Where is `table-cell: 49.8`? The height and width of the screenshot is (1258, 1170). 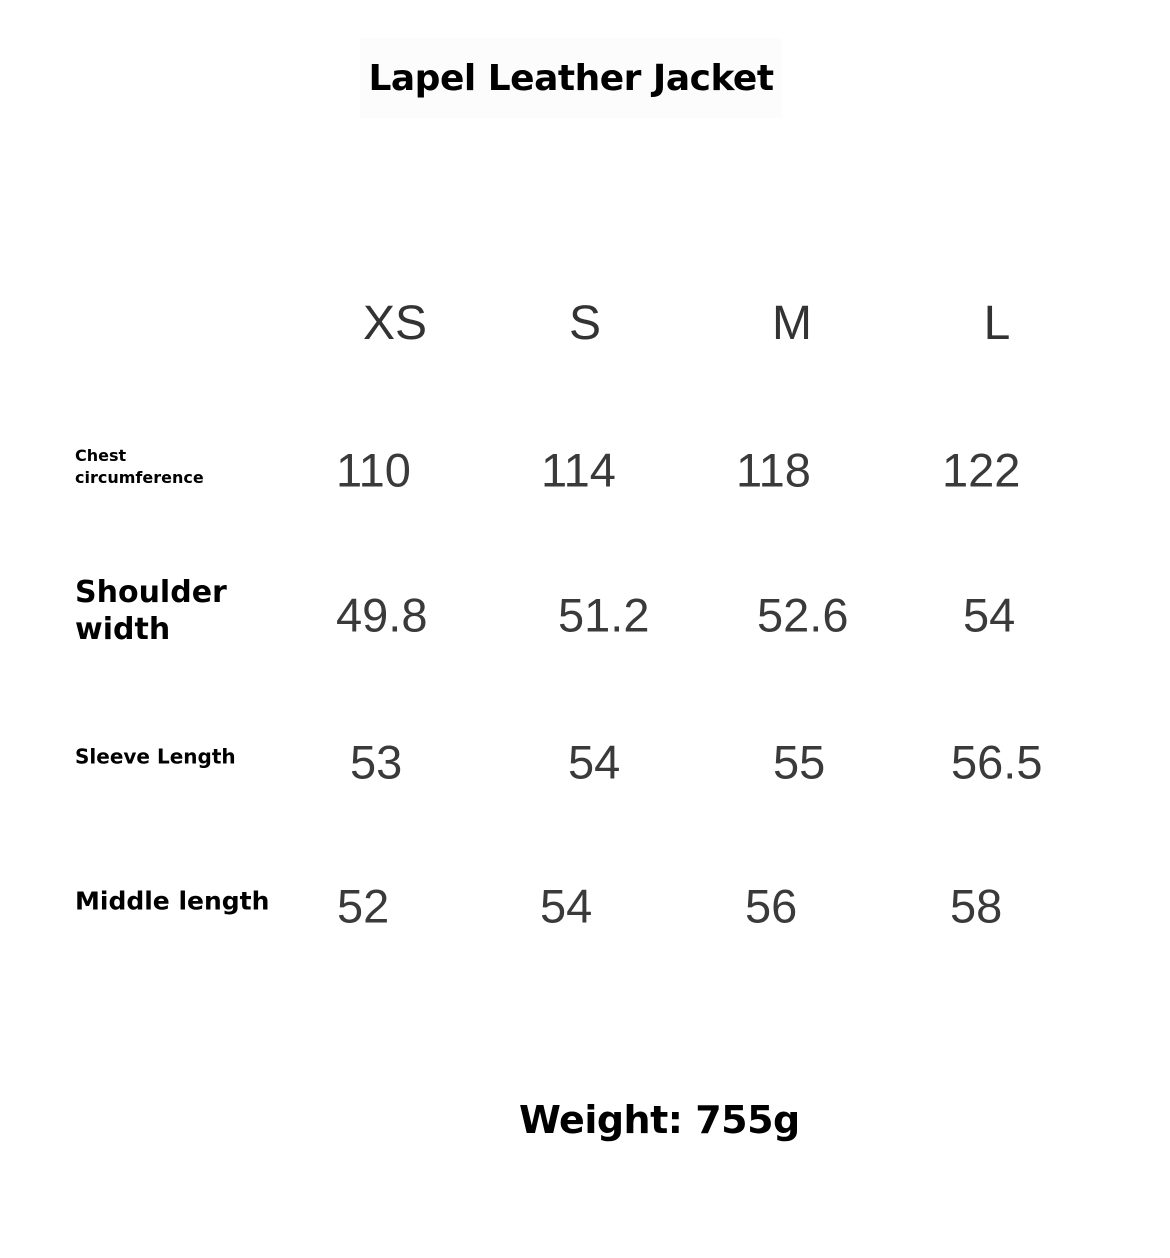 table-cell: 49.8 is located at coordinates (382, 615).